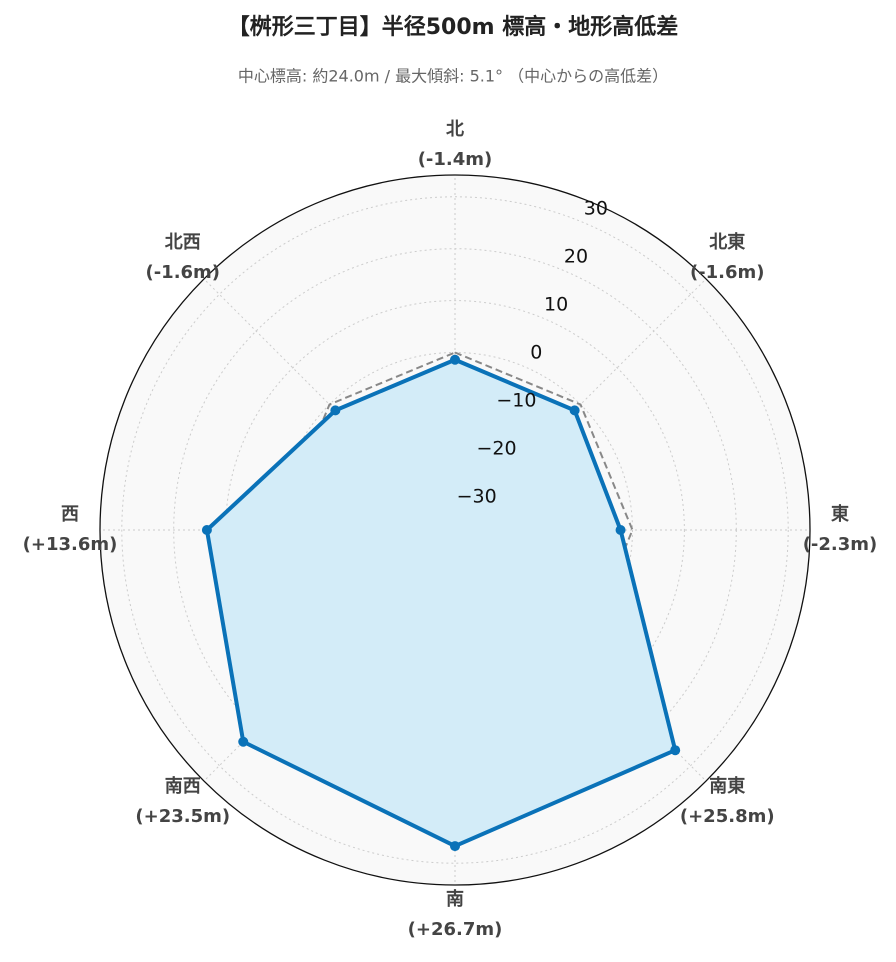 This screenshot has width=896, height=962. I want to click on r-tick-label: 10, so click(556, 305).